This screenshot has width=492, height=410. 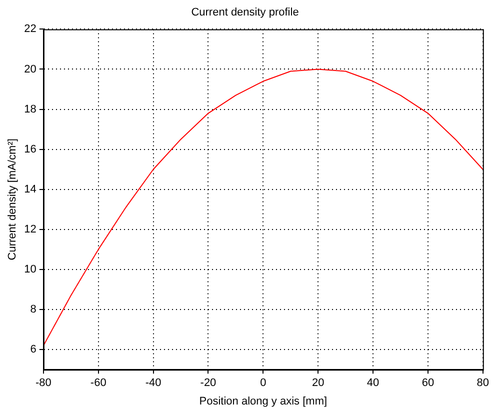 What do you see at coordinates (12, 199) in the screenshot?
I see `y-axis-title: Current density [mA/cm²]` at bounding box center [12, 199].